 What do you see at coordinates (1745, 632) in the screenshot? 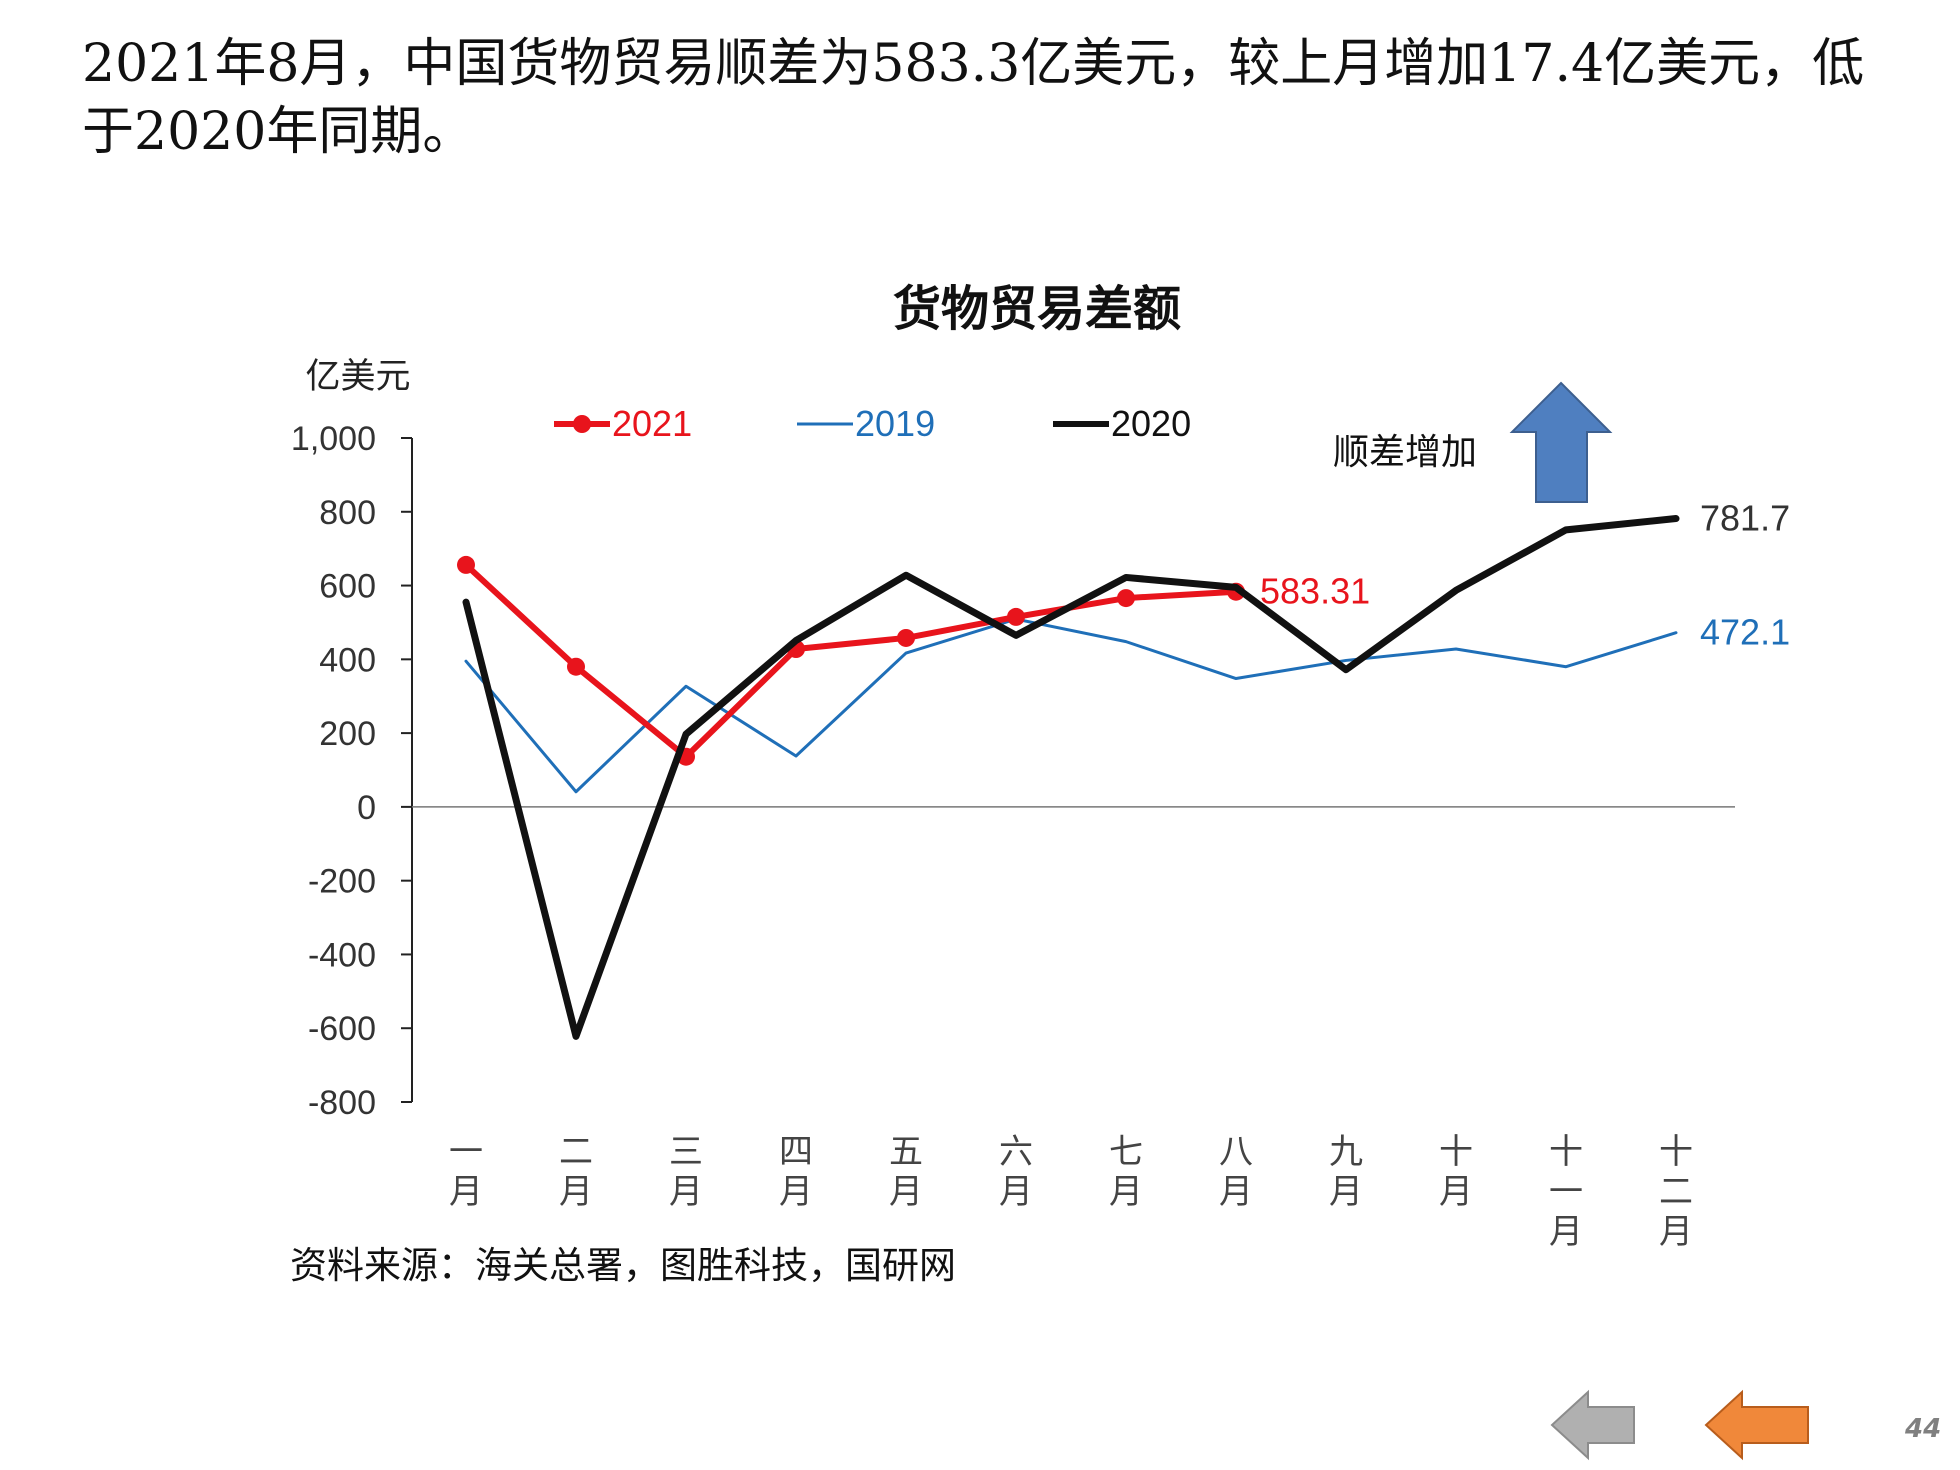
I see `data-label-2019: 472.1` at bounding box center [1745, 632].